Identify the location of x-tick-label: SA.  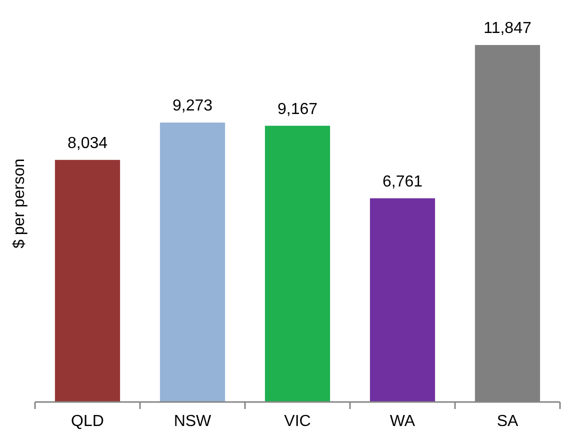
(507, 421).